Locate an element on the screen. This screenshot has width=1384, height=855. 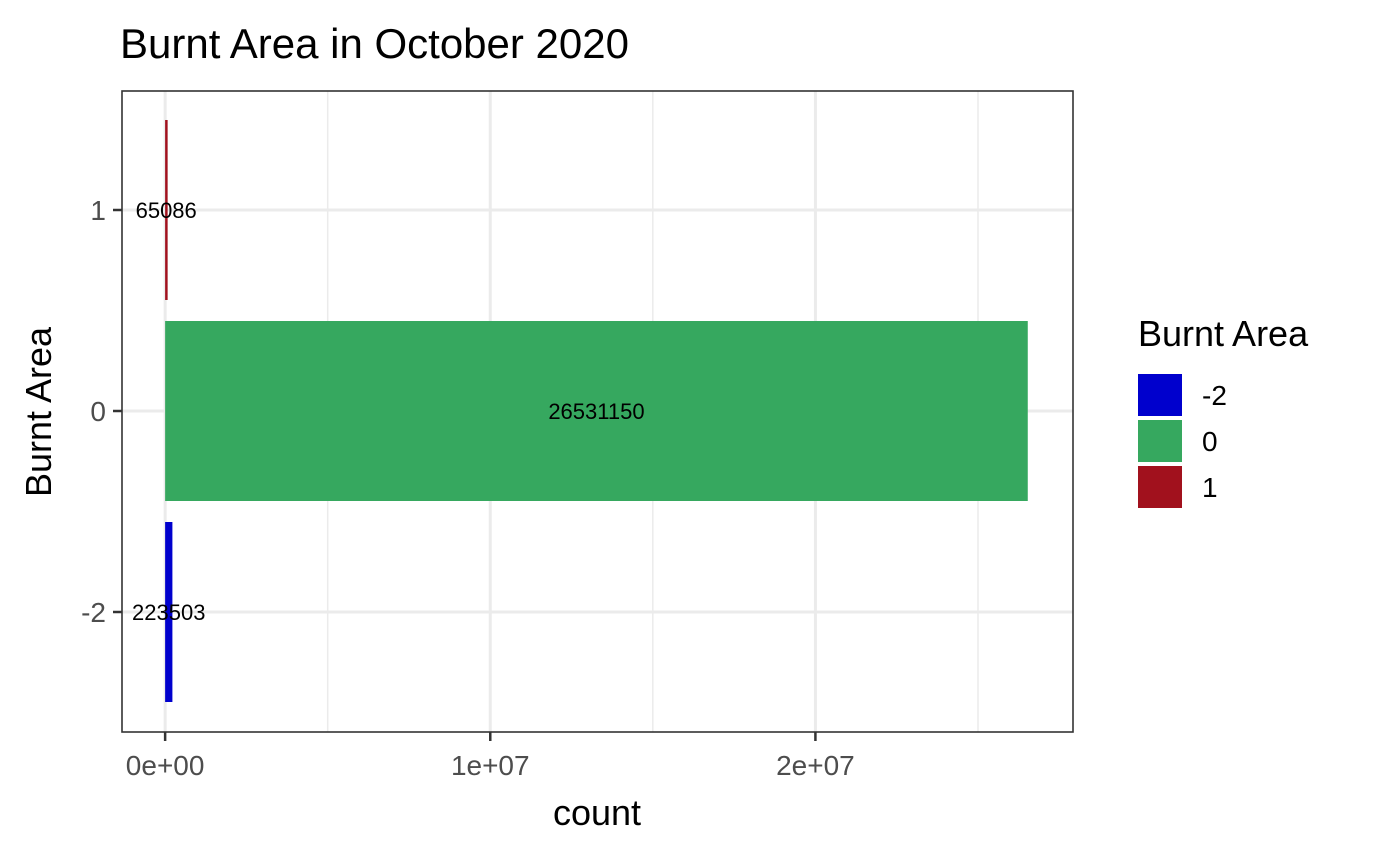
data-label-1: 65086 is located at coordinates (166, 210).